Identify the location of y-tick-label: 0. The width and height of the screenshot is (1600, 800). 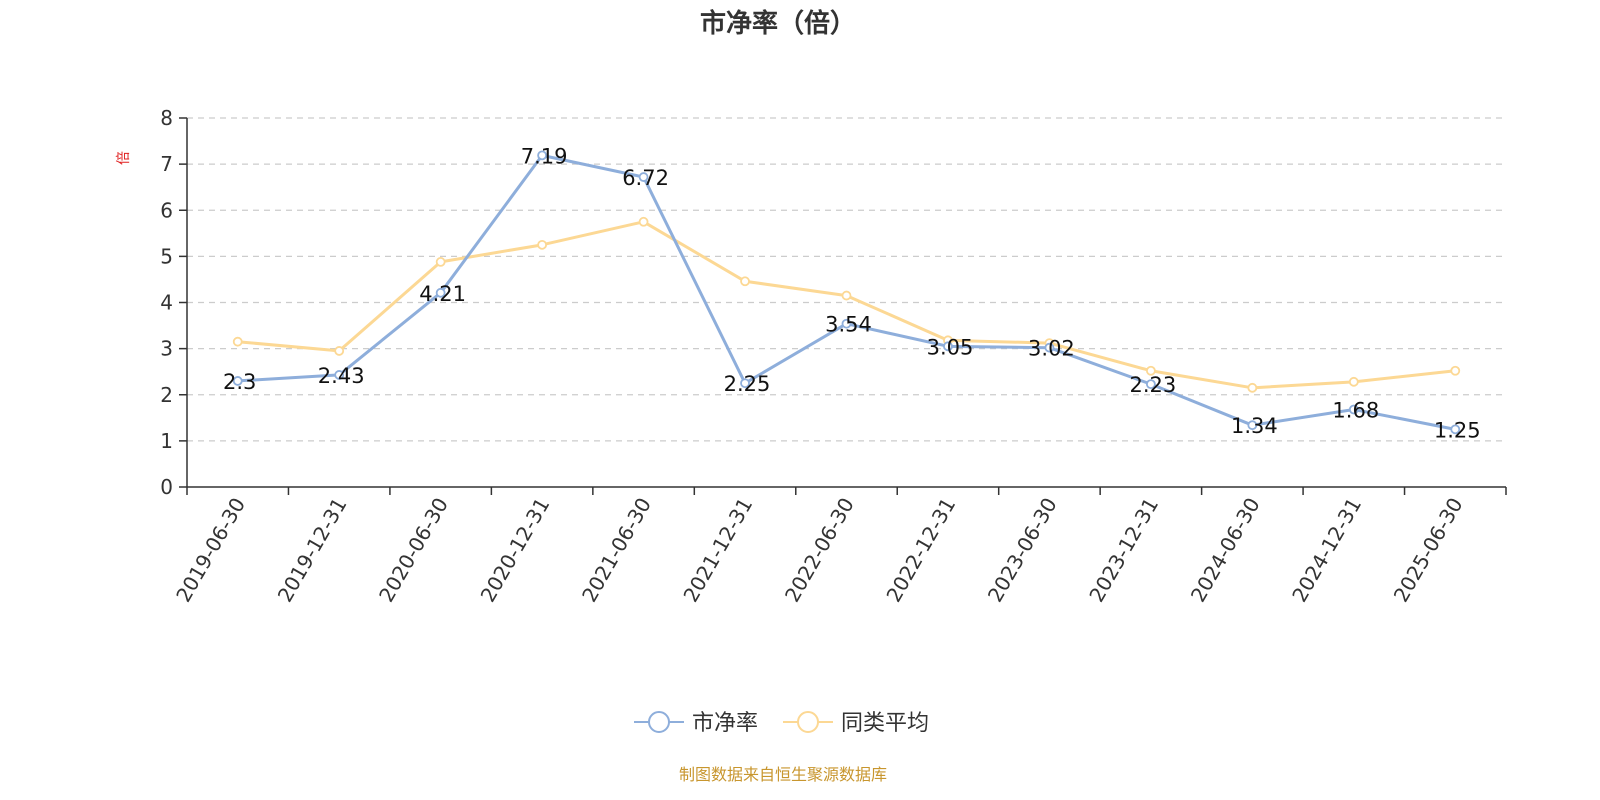
(166, 487).